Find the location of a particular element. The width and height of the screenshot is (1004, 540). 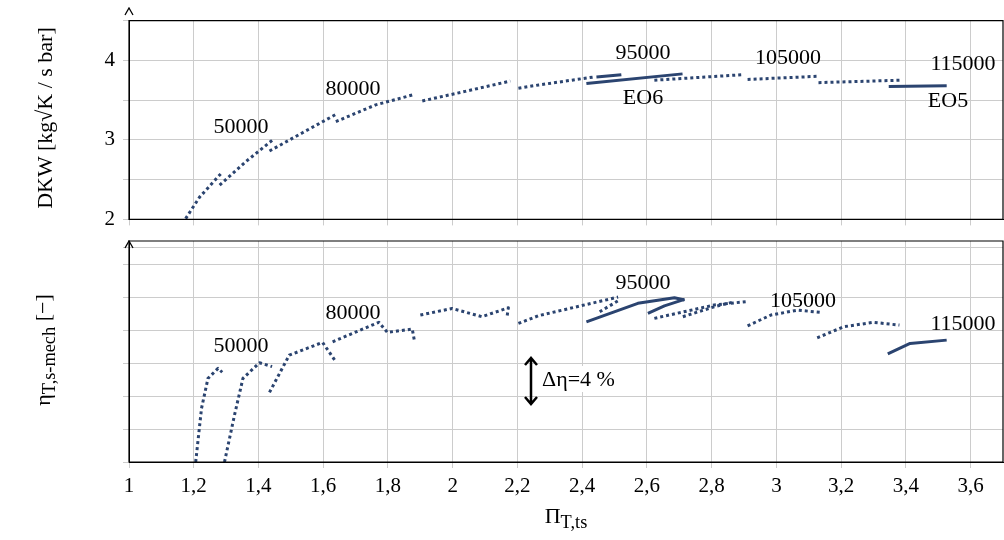

x-tick-label: 2,2 is located at coordinates (517, 485).